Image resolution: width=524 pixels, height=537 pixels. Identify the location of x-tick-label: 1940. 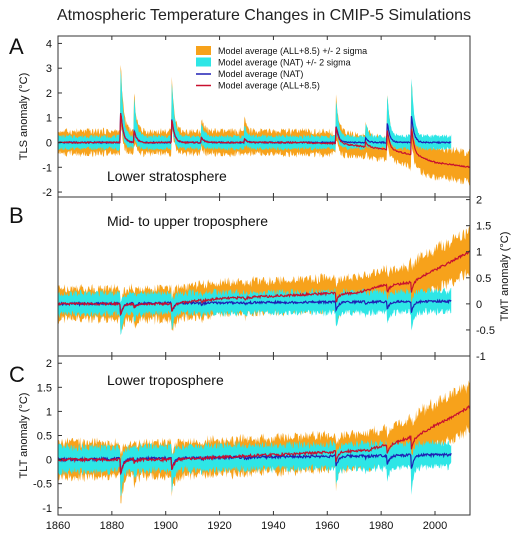
(273, 526).